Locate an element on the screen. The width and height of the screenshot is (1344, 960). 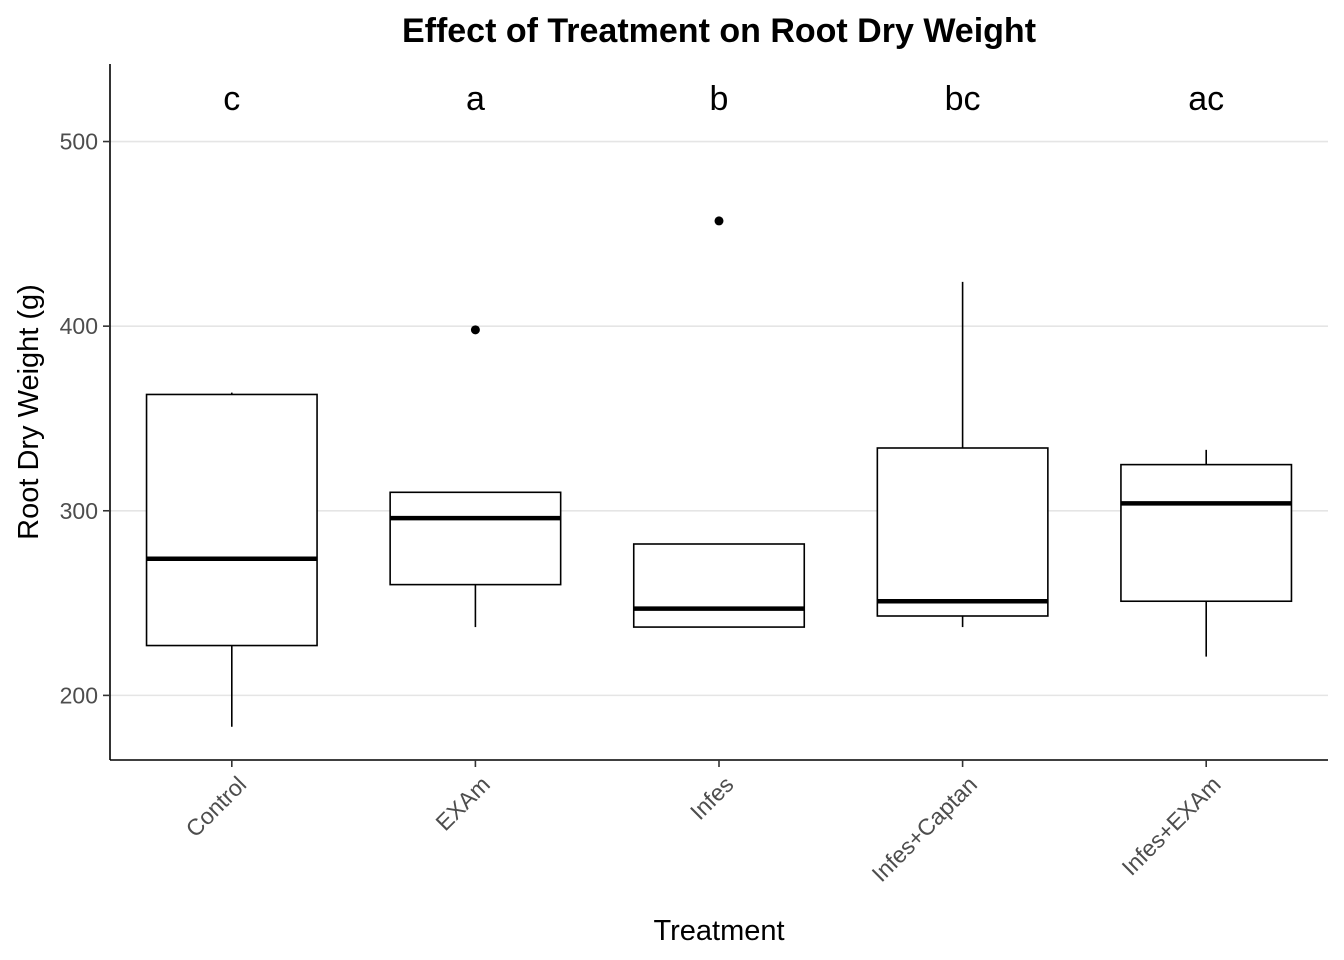
significance-letter-exam: a is located at coordinates (475, 99).